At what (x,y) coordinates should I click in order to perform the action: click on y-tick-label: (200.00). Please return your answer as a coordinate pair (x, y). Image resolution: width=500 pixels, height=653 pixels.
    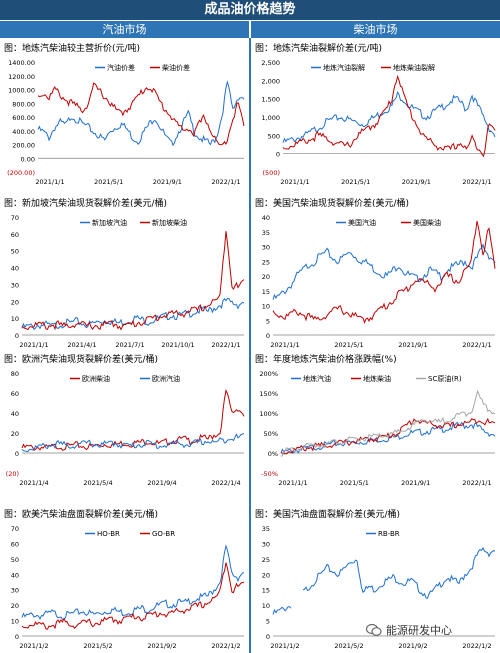
    Looking at the image, I should click on (21, 173).